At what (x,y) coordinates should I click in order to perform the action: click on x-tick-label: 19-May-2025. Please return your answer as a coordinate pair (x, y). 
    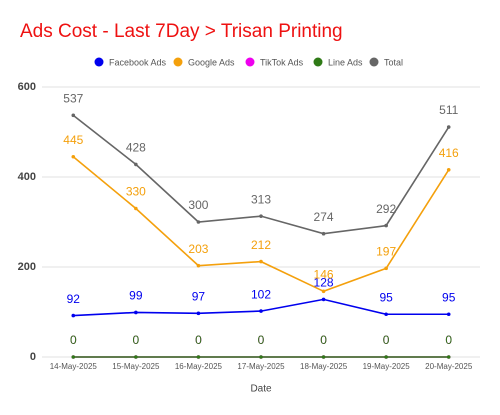
    Looking at the image, I should click on (387, 366).